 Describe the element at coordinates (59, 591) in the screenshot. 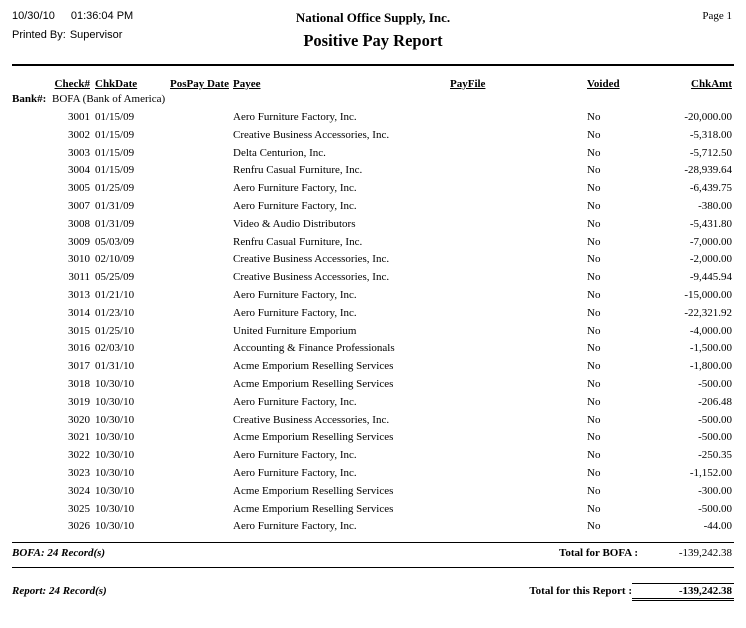

I see `report-record-count: Report: 24 Record(s)` at that location.